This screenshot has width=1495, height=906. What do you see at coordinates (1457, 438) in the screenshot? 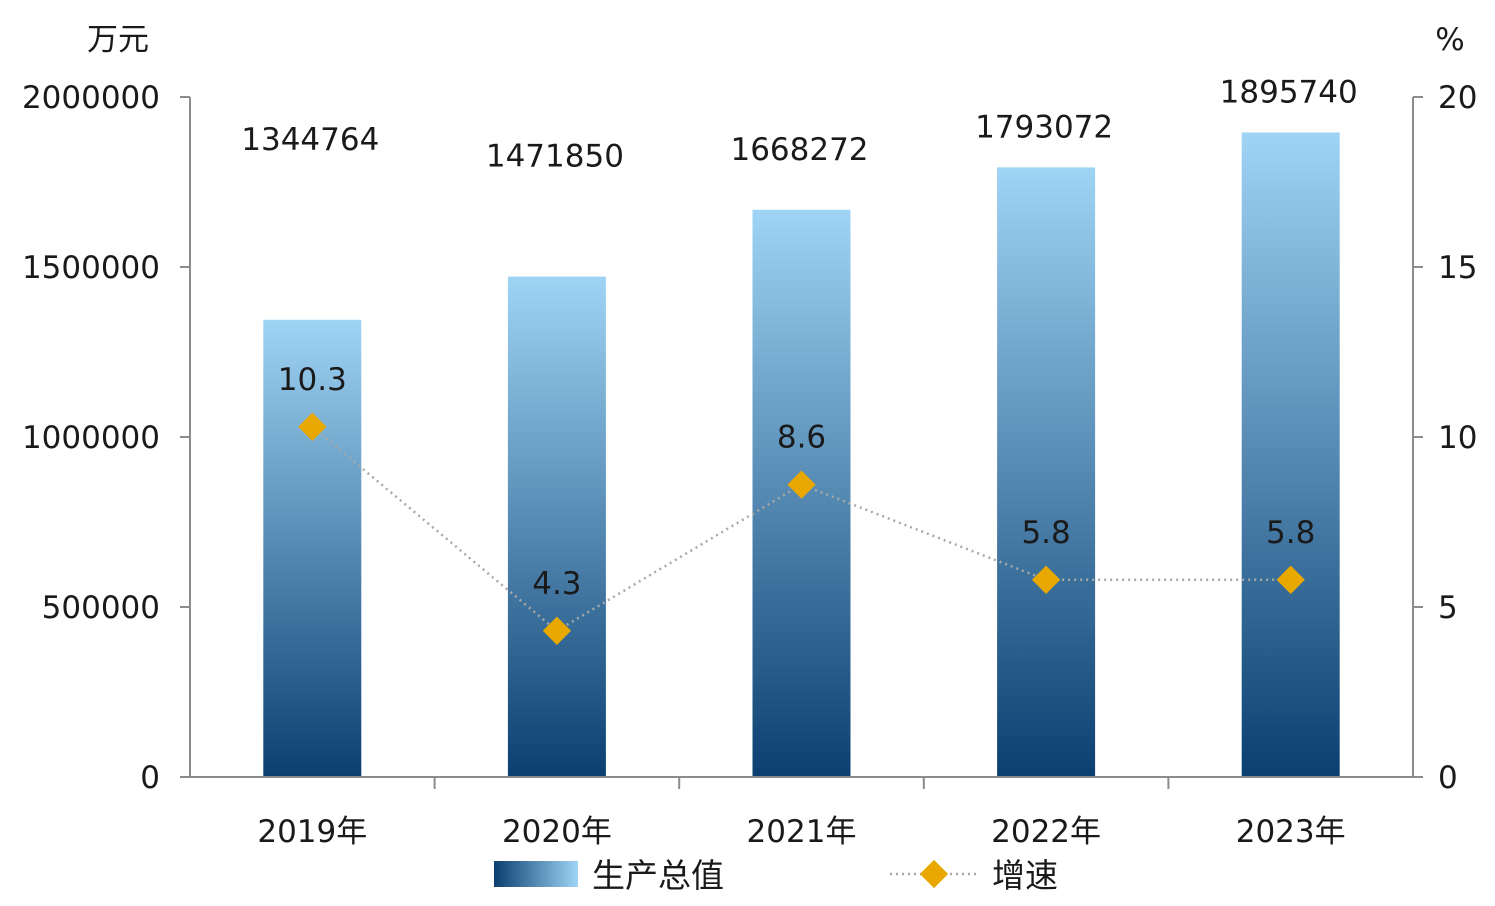
I see `right-tick-label: 10` at bounding box center [1457, 438].